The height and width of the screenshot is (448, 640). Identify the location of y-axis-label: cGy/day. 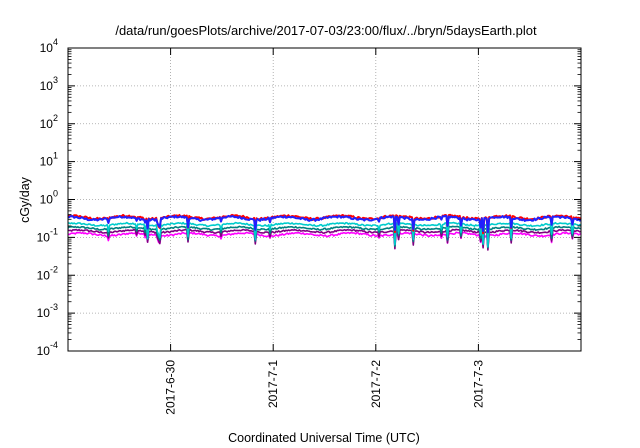
(25, 199).